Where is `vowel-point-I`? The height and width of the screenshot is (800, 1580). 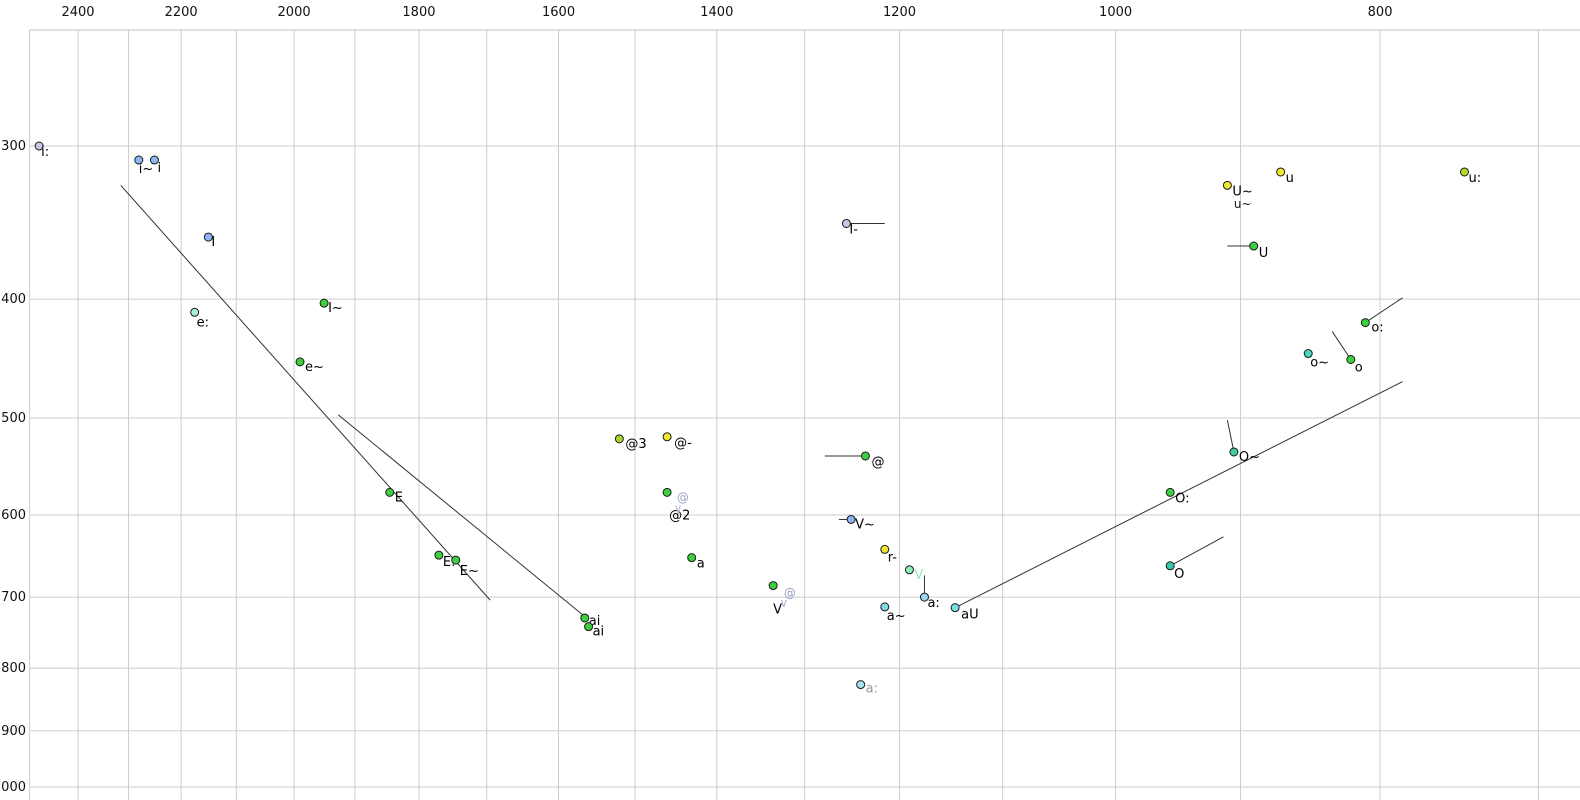 vowel-point-I is located at coordinates (208, 237).